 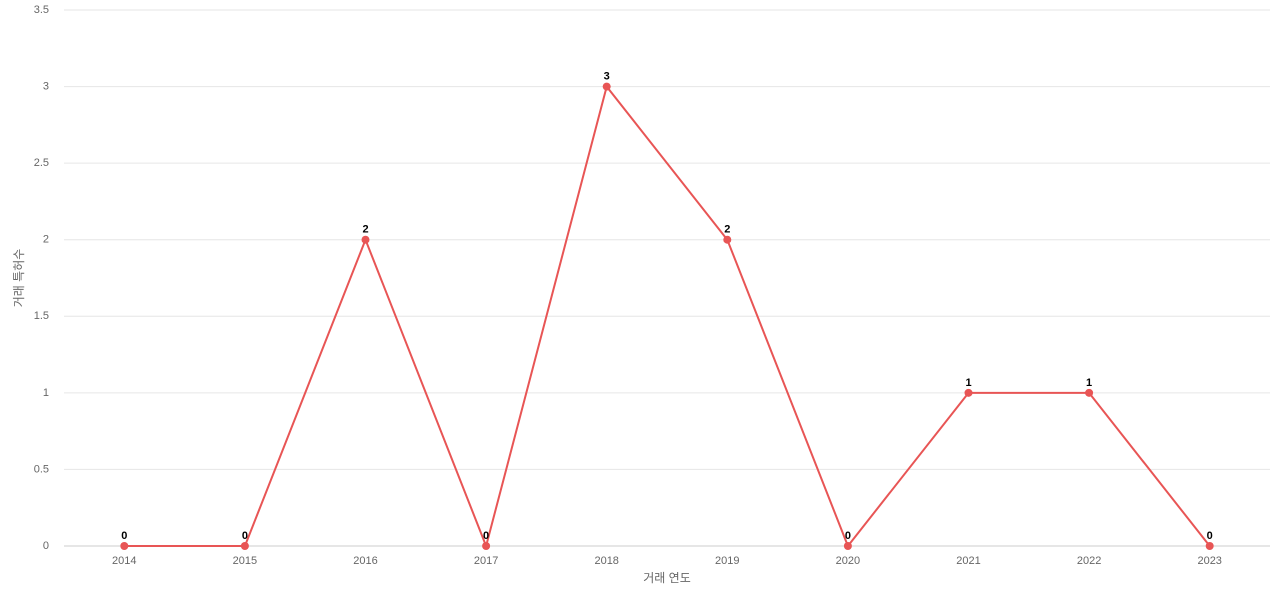 What do you see at coordinates (245, 561) in the screenshot?
I see `x-tick-label: 2015` at bounding box center [245, 561].